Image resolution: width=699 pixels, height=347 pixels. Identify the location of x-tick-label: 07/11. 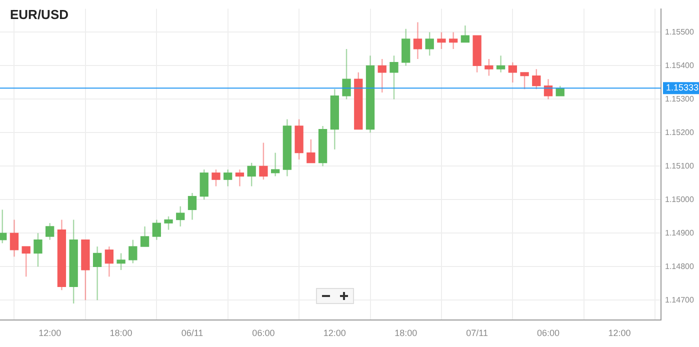
(477, 333).